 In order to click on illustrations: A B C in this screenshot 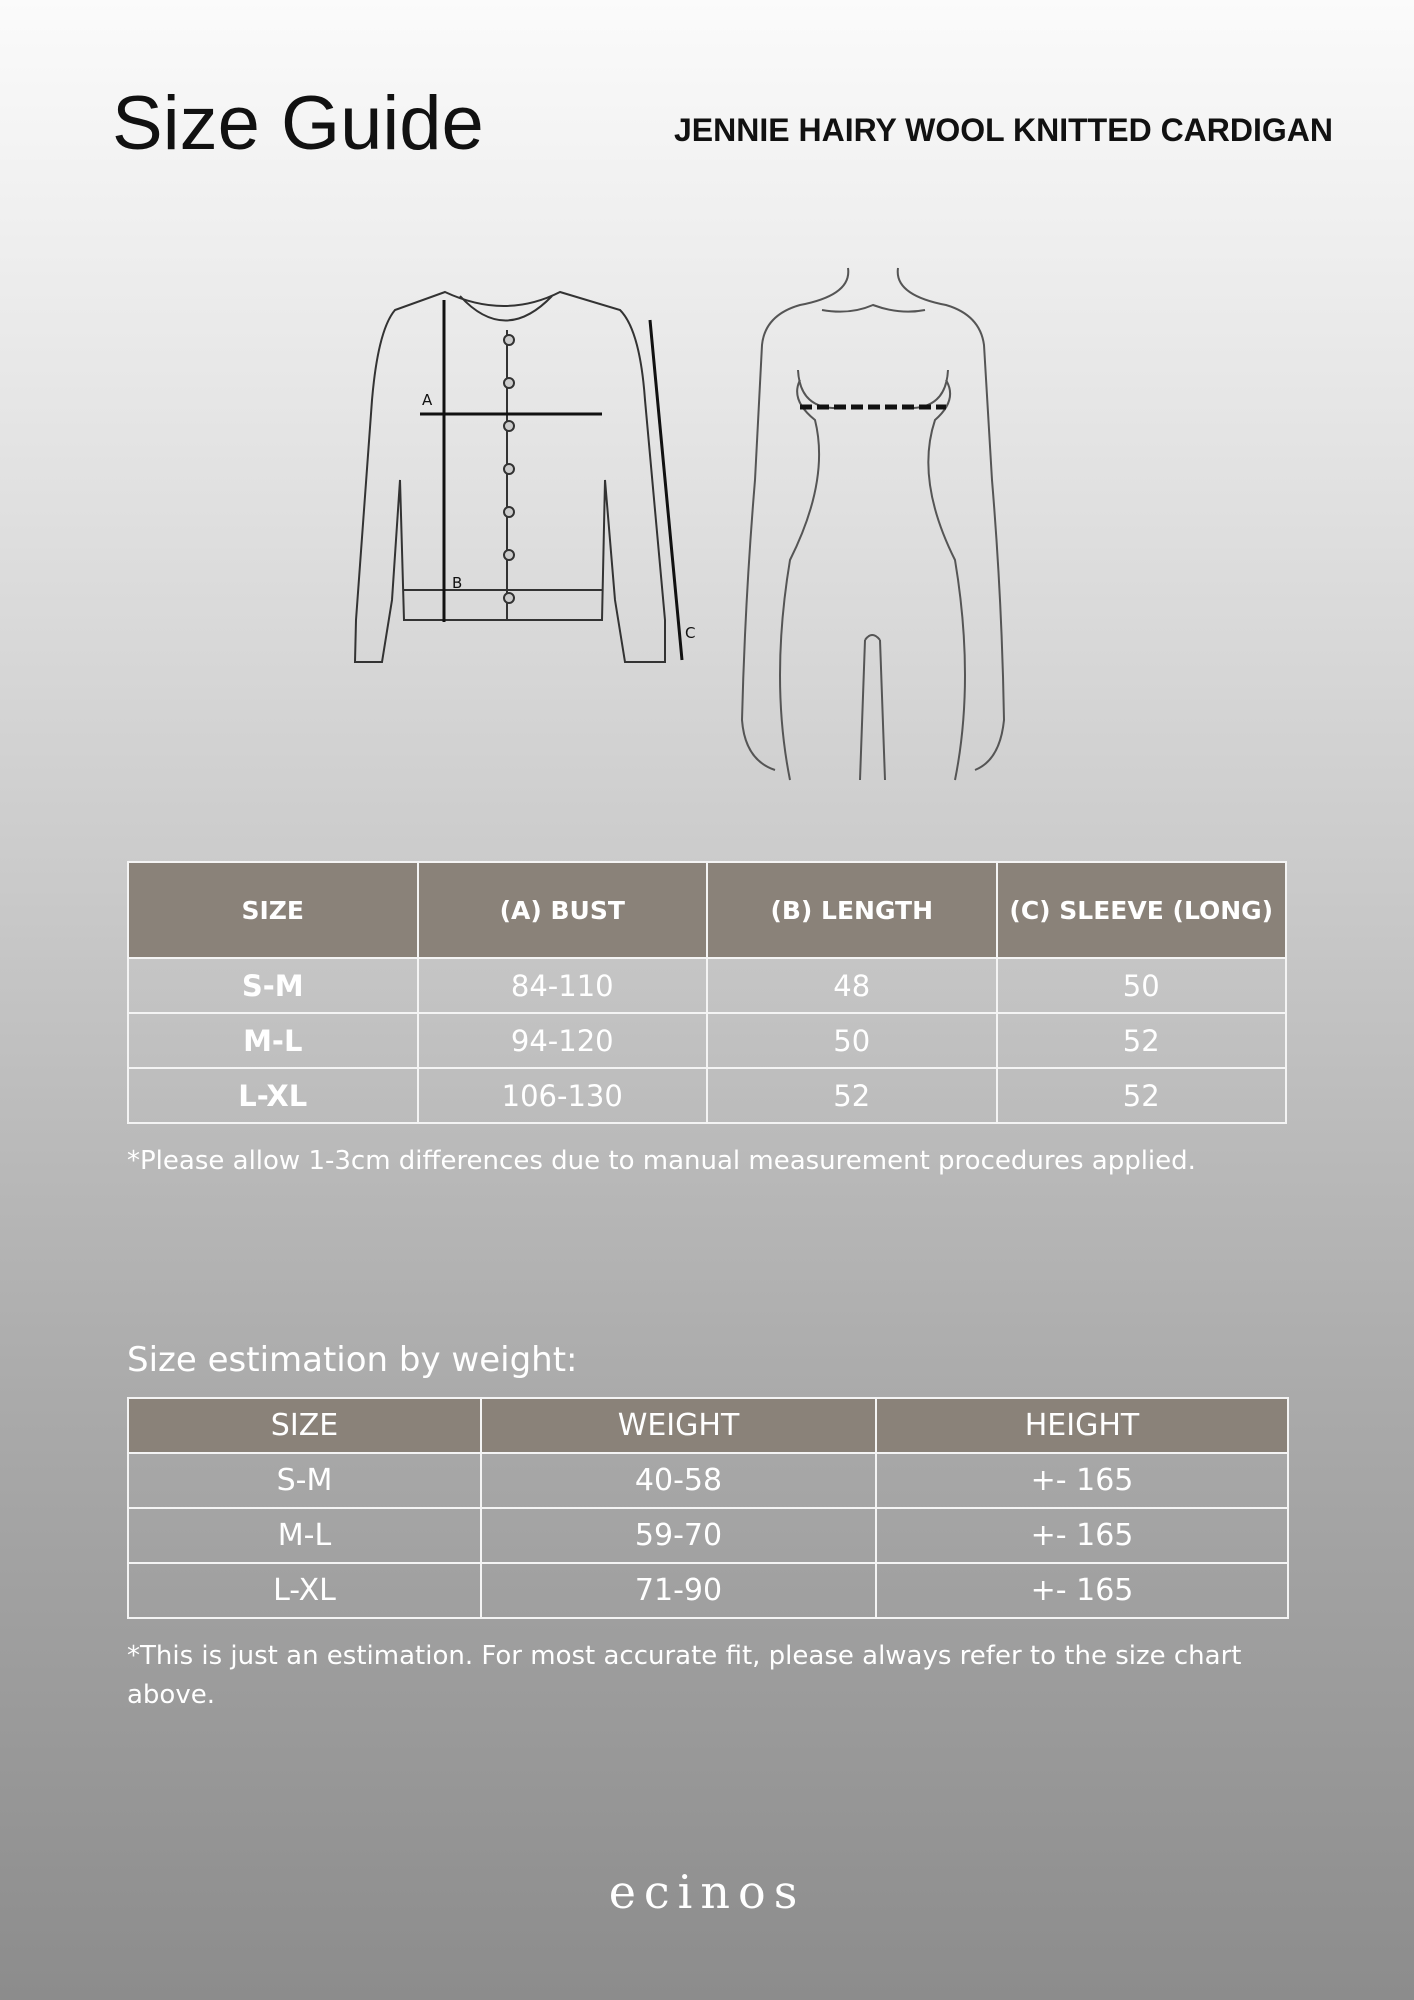, I will do `click(679, 524)`.